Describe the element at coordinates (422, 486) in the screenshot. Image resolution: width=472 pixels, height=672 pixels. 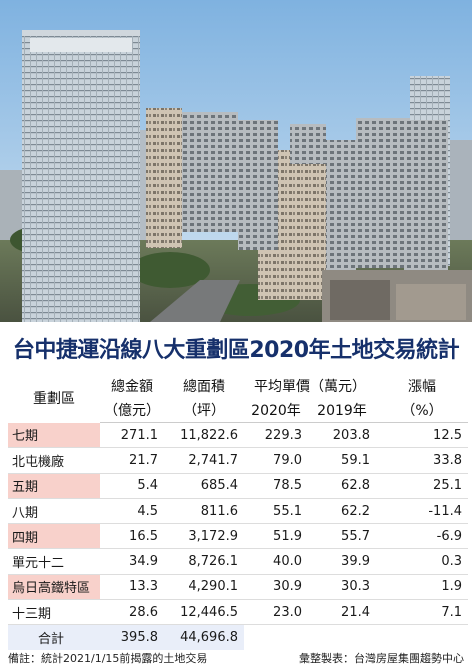
I see `cell-change: 25.1` at that location.